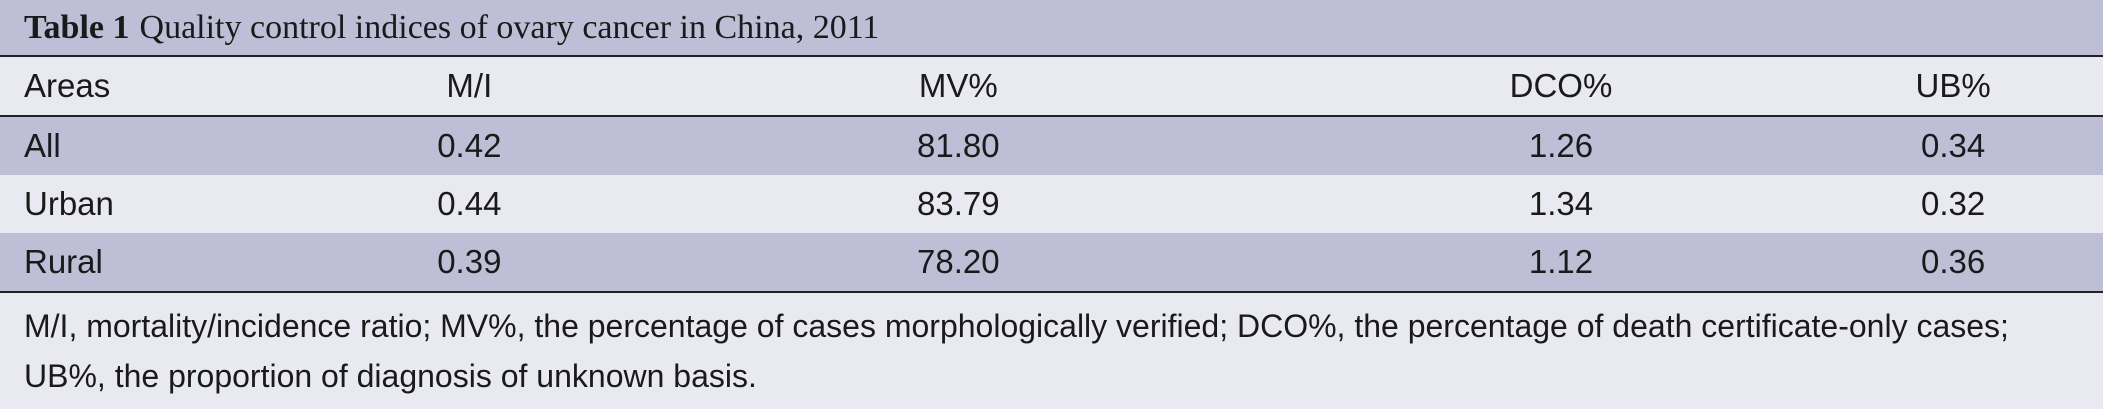  What do you see at coordinates (958, 145) in the screenshot?
I see `cell-mv: 81.80` at bounding box center [958, 145].